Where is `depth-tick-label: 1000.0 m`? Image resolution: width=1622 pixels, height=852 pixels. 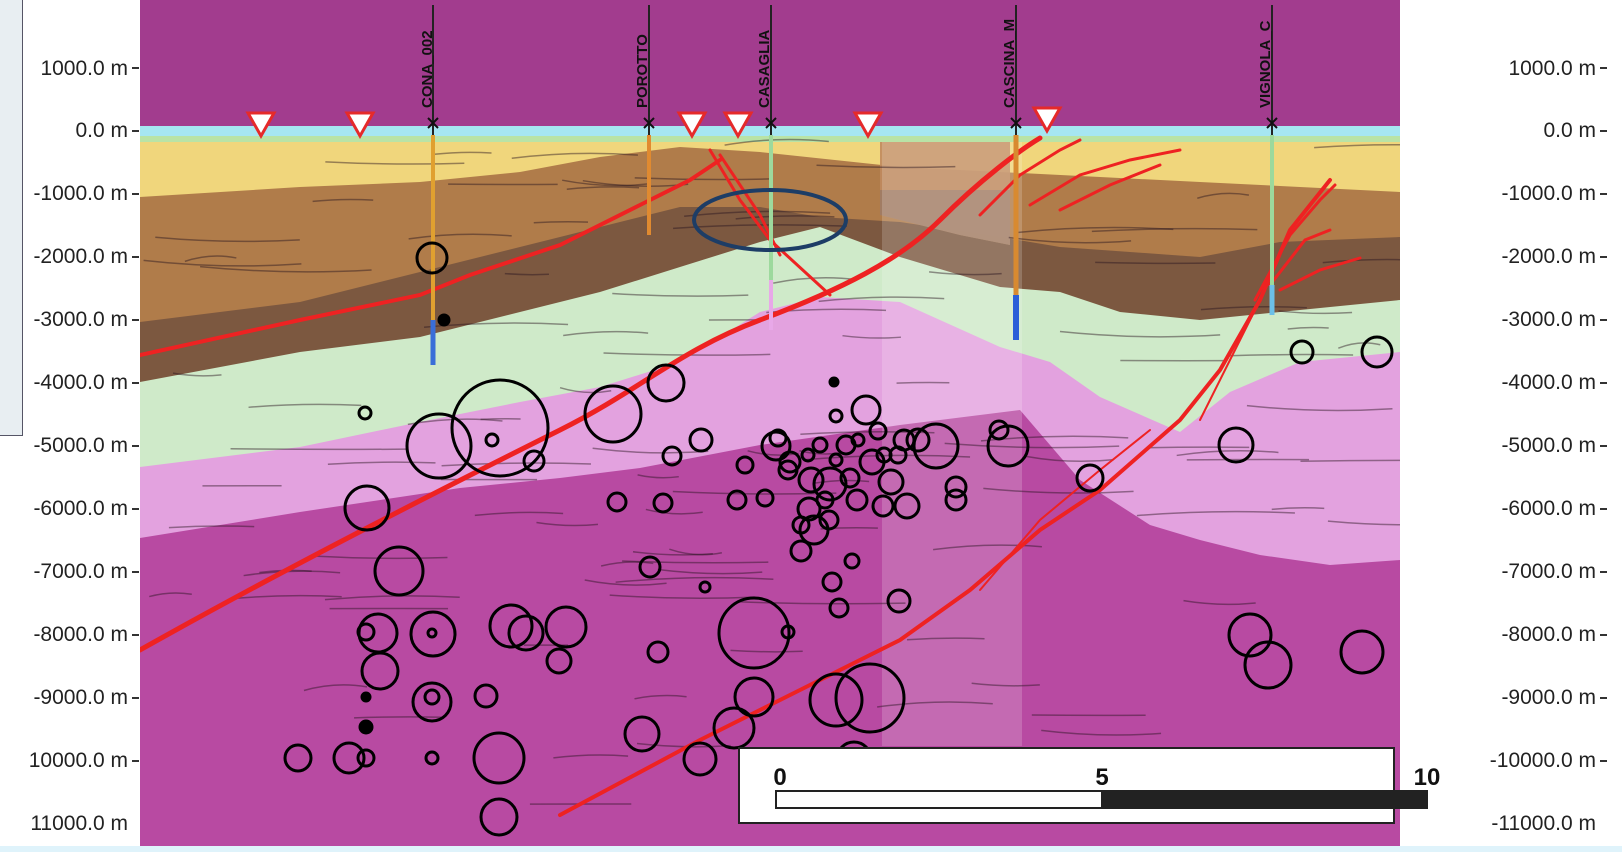
depth-tick-label: 1000.0 m is located at coordinates (84, 68).